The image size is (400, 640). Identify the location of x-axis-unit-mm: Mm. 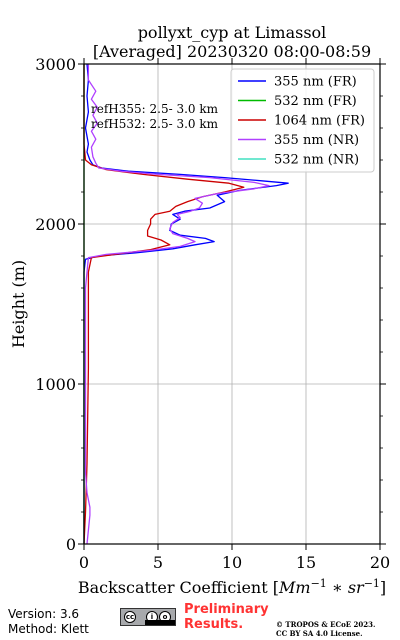
(294, 587).